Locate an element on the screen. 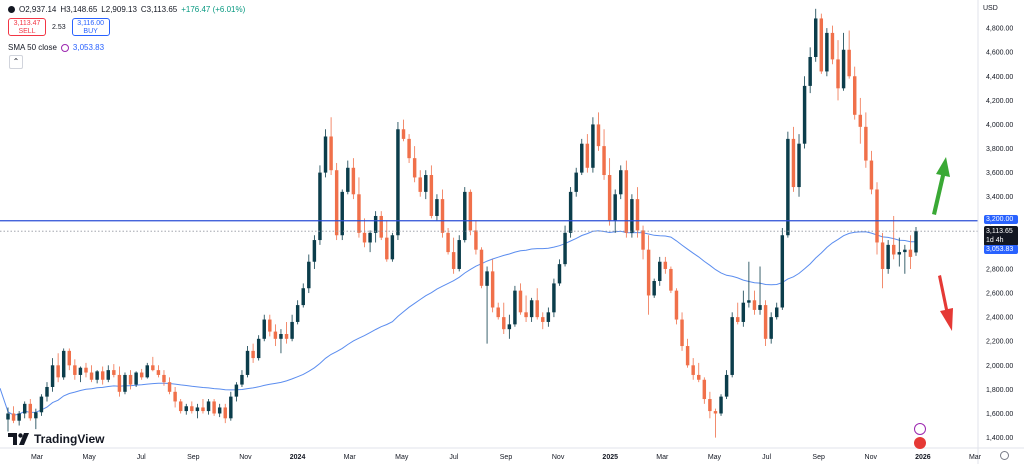  sell-button: 3,113.47 SELL is located at coordinates (27, 27).